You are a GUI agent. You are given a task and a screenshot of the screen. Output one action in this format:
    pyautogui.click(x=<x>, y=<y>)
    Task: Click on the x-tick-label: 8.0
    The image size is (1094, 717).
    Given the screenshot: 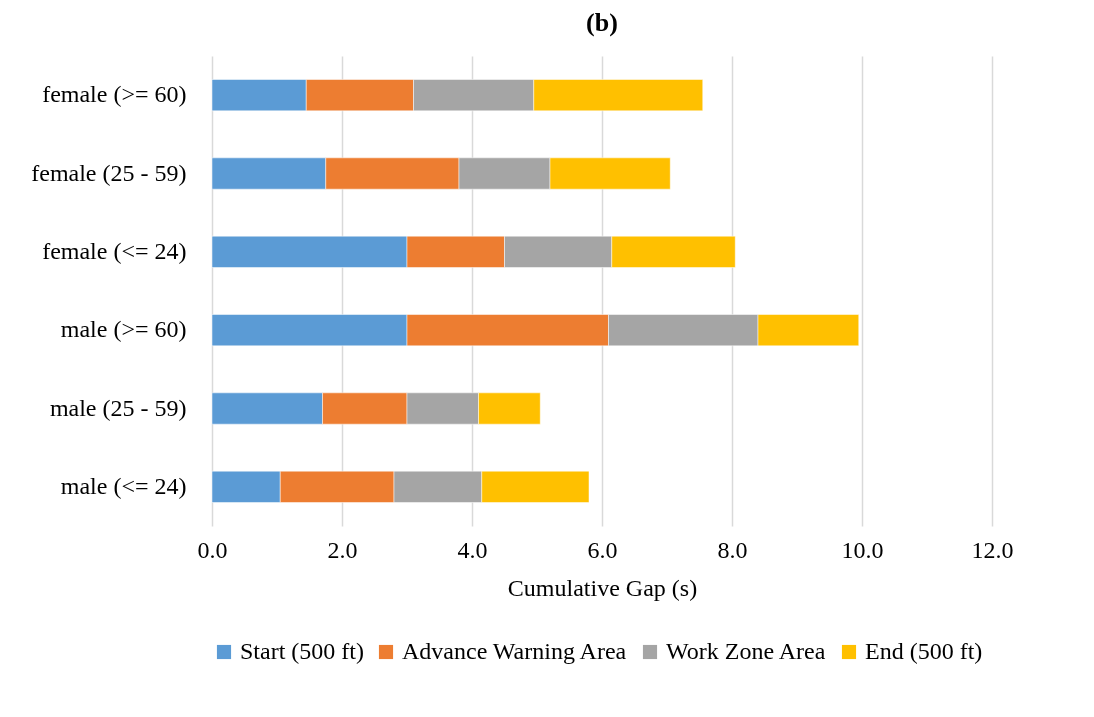 What is the action you would take?
    pyautogui.click(x=732, y=549)
    